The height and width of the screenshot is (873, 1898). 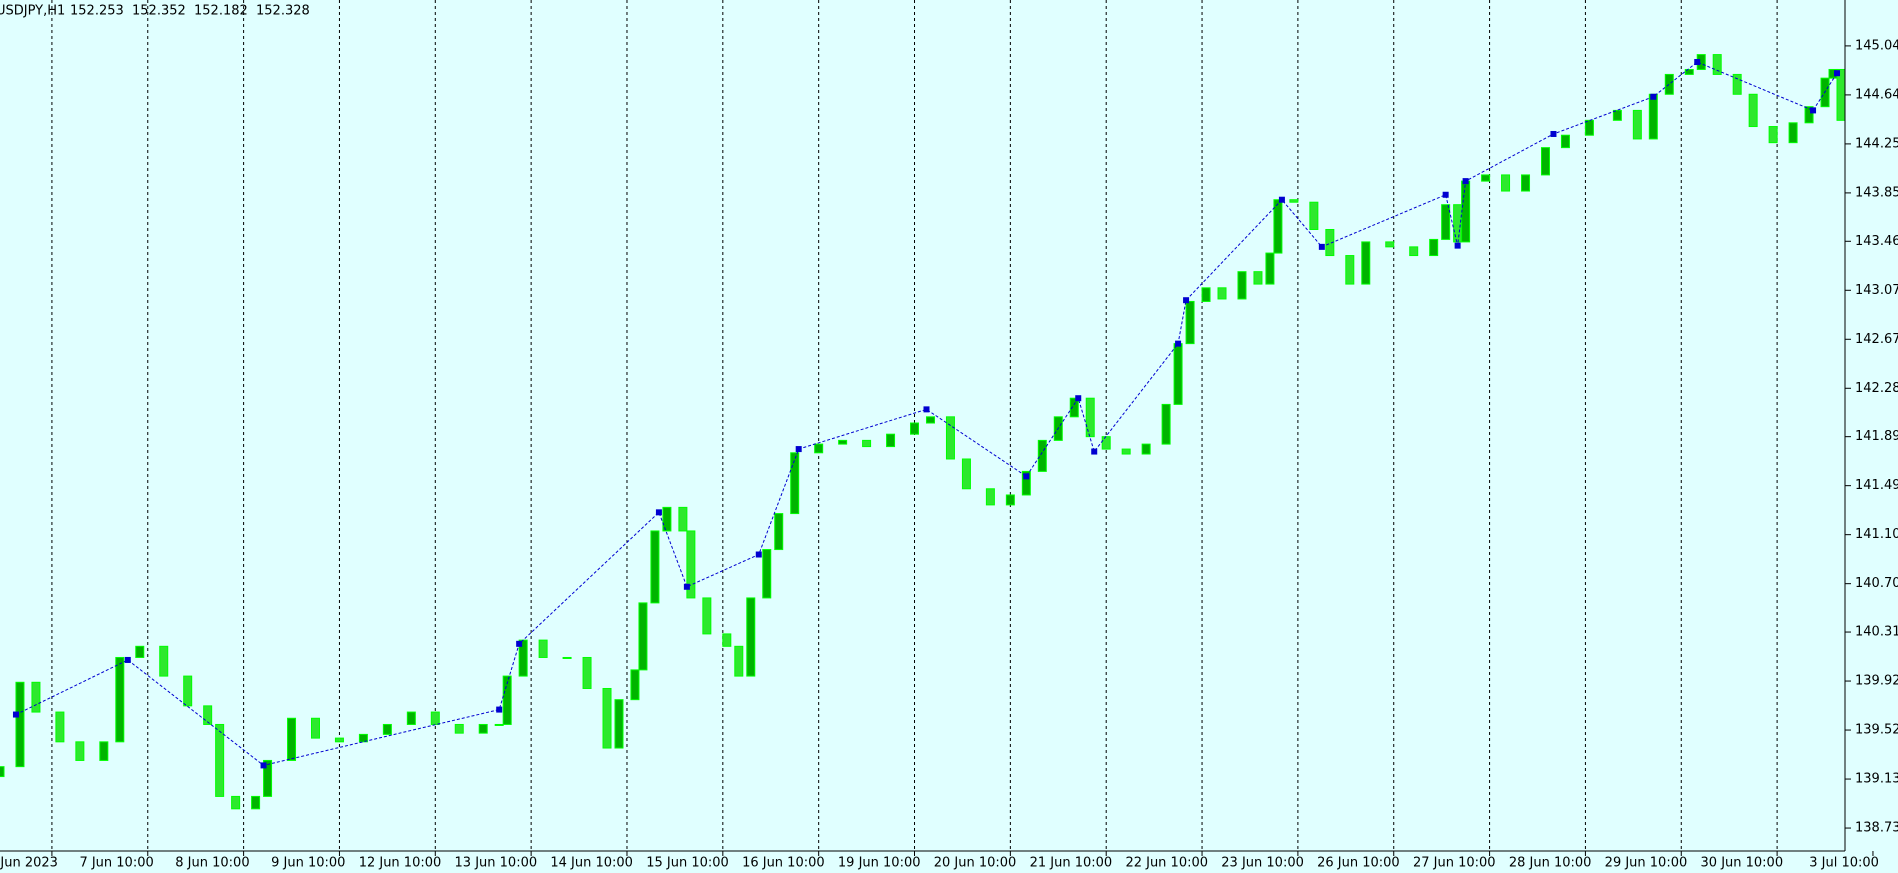 I want to click on x-tick-label: 9 Jun 10:00, so click(x=308, y=863).